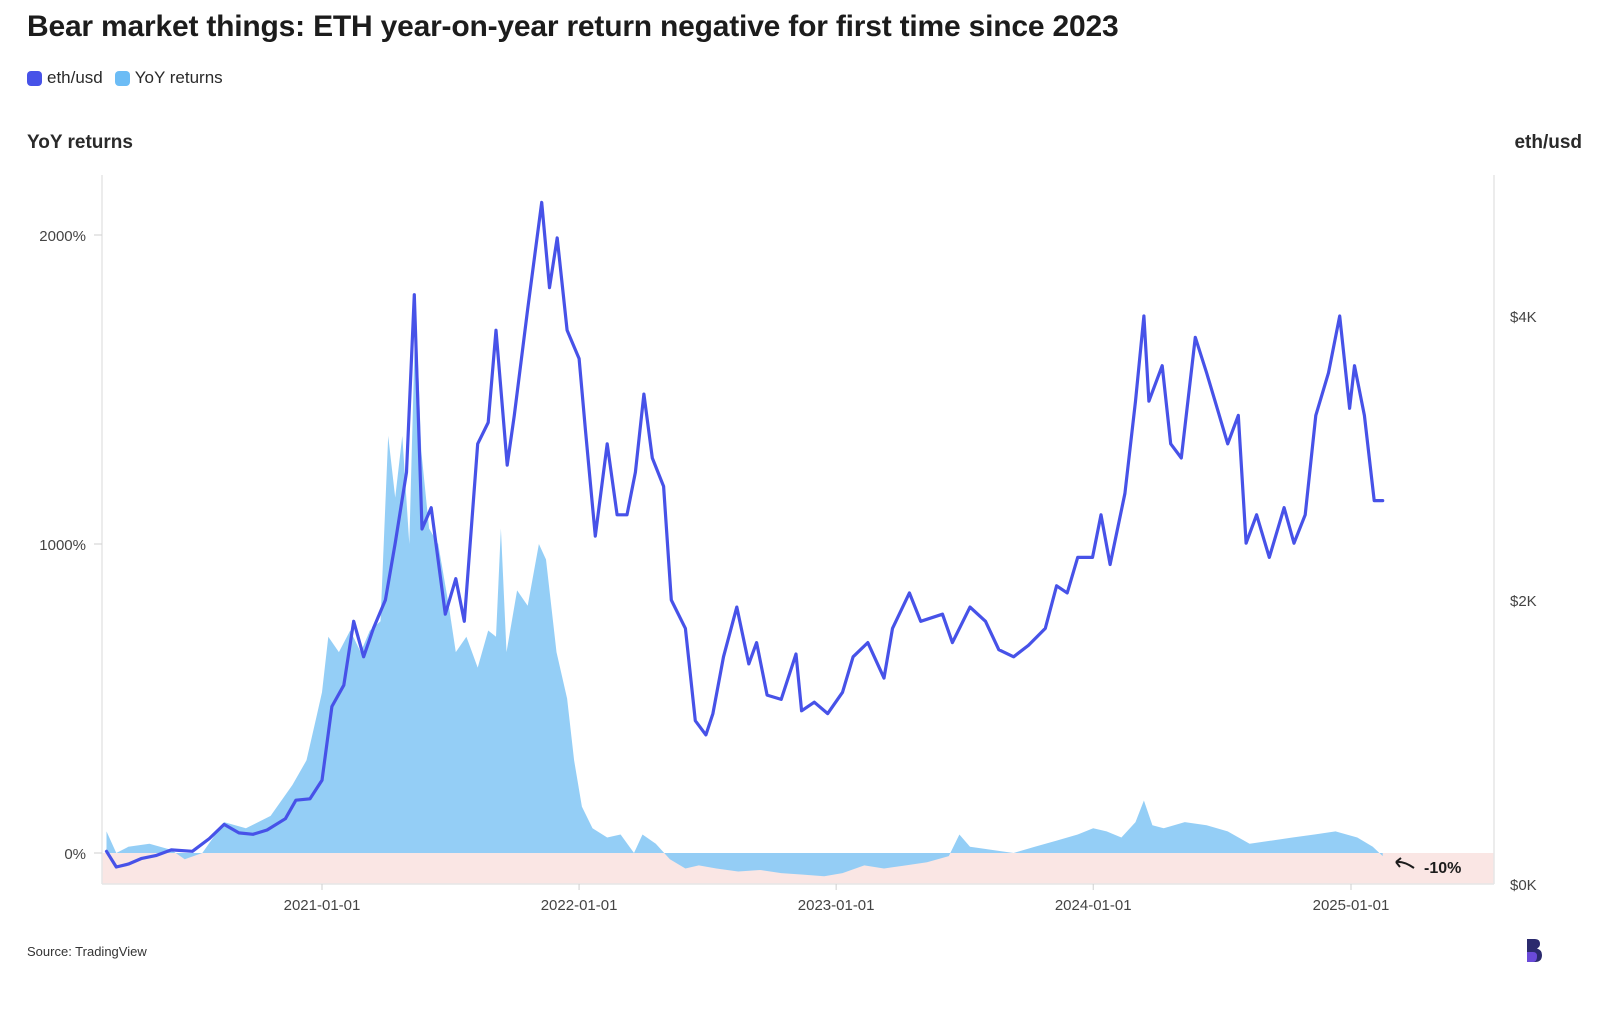 The image size is (1600, 1014). I want to click on right-axis-title: eth/usd, so click(1548, 142).